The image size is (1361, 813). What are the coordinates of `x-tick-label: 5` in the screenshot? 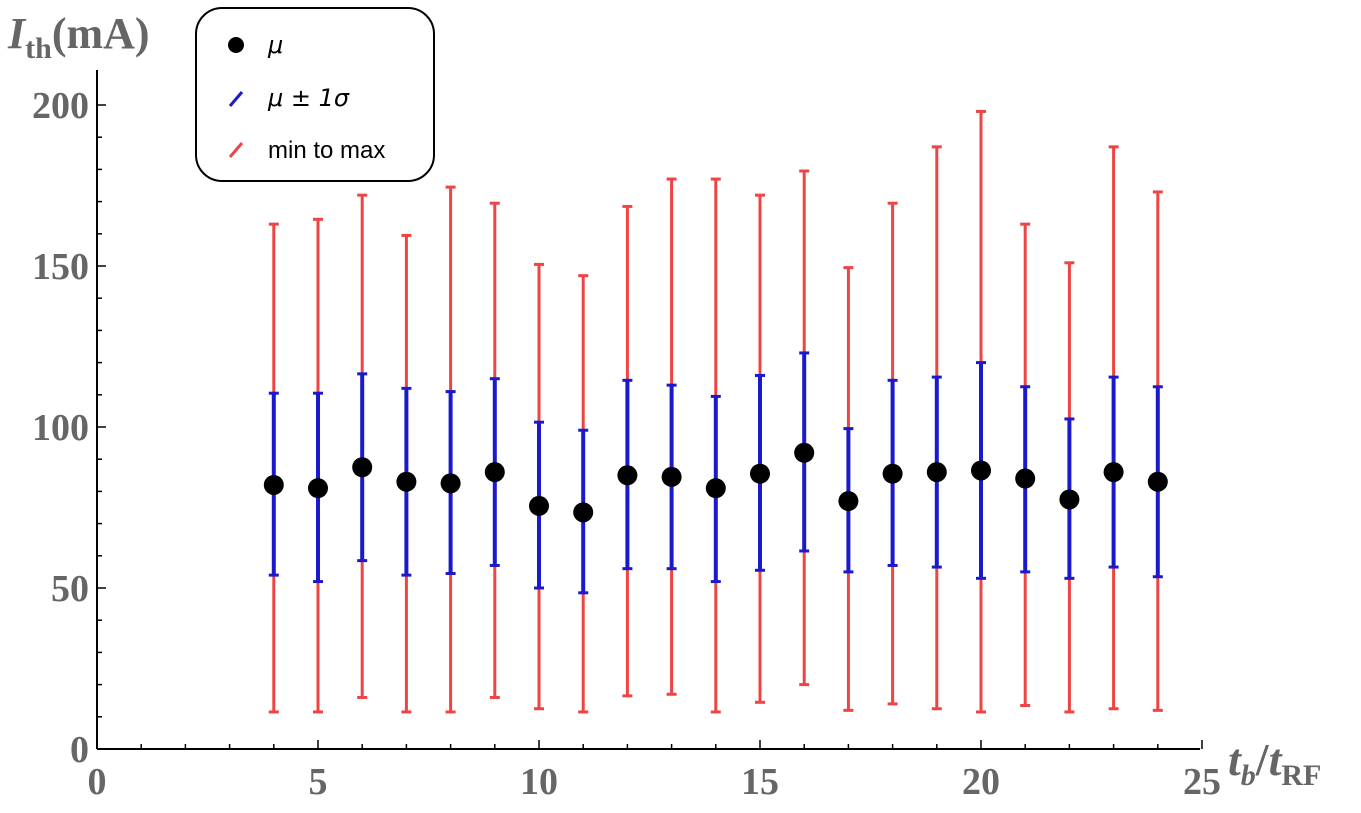 It's located at (318, 782).